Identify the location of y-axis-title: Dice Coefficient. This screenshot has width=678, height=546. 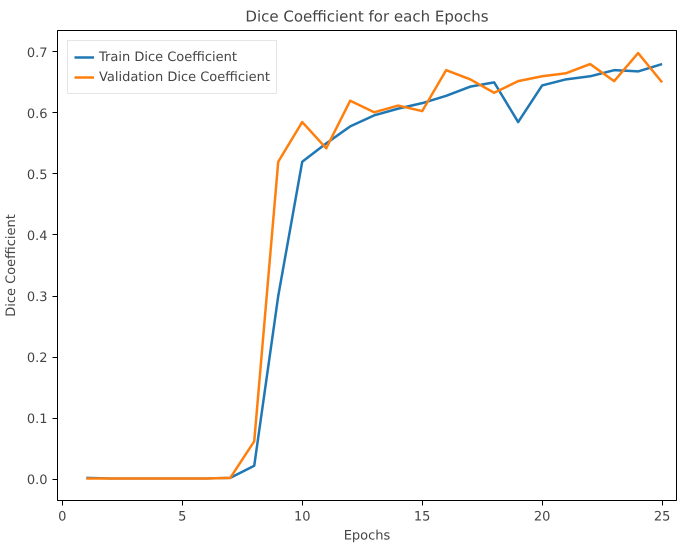
(11, 265).